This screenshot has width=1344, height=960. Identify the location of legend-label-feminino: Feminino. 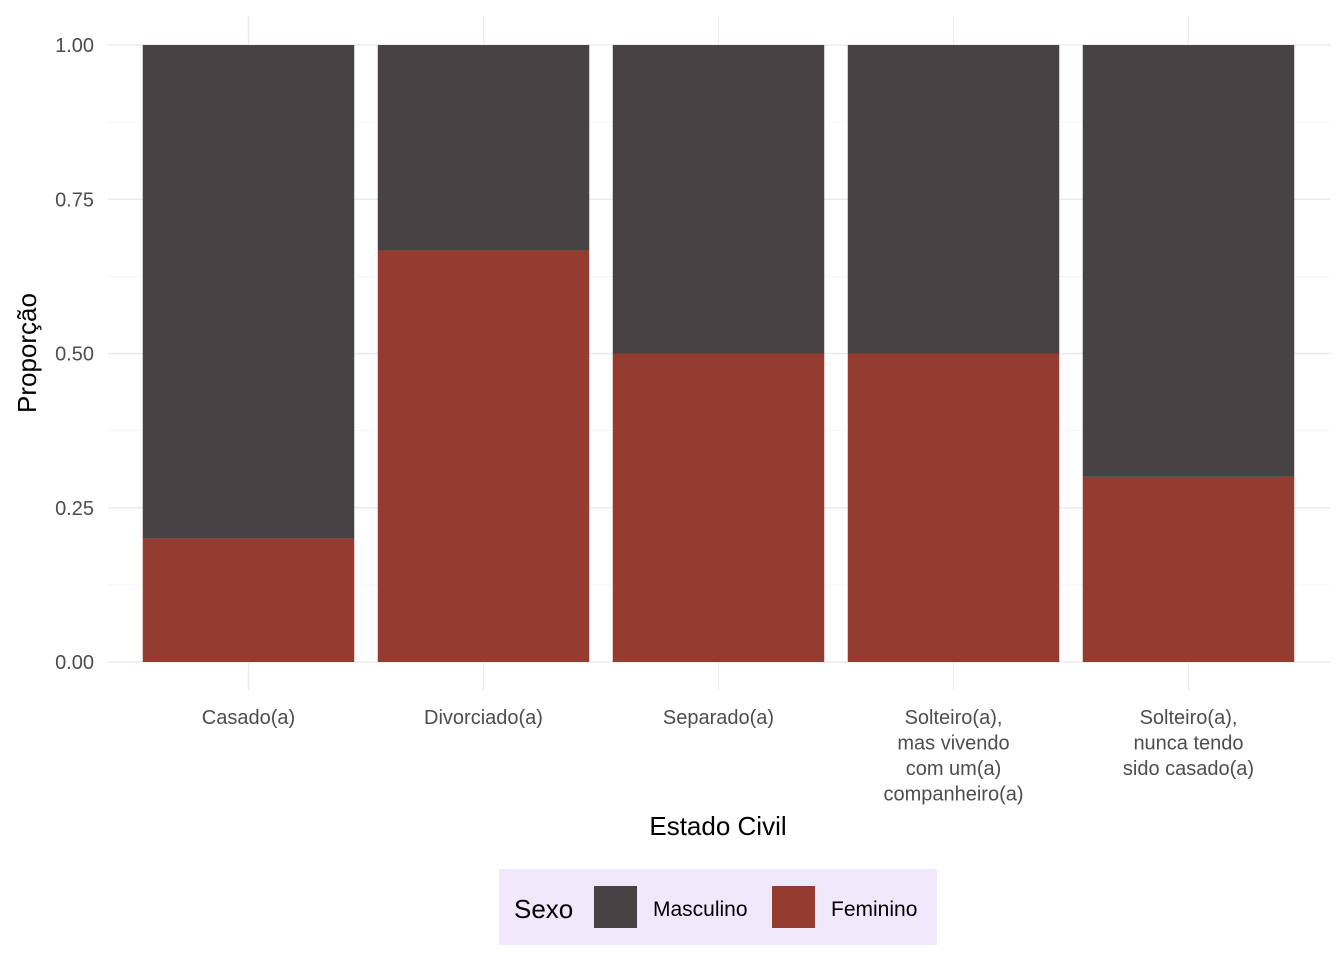
(874, 909).